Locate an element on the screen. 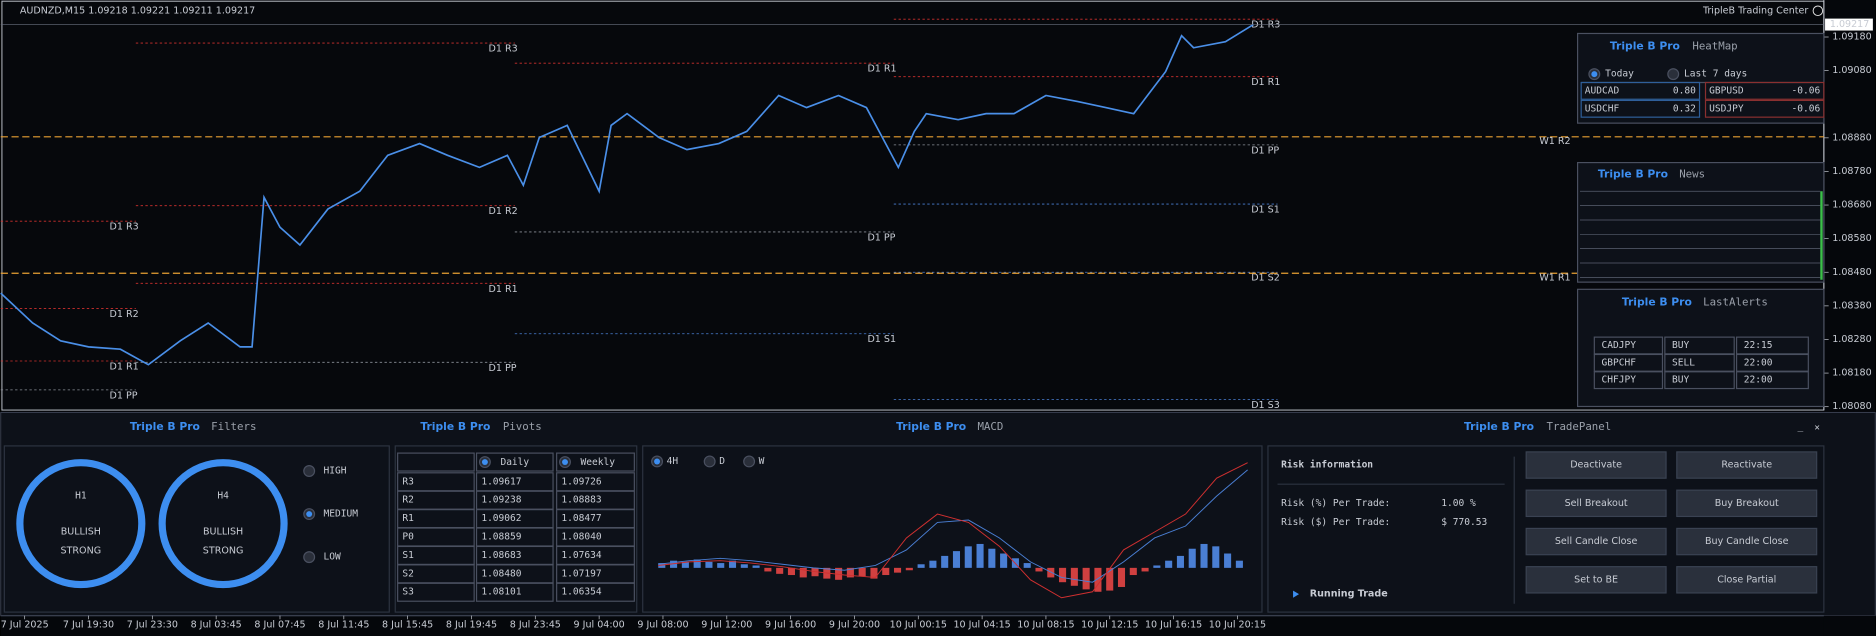 This screenshot has height=636, width=1876. trade-button-label: Set to BE is located at coordinates (1596, 579).